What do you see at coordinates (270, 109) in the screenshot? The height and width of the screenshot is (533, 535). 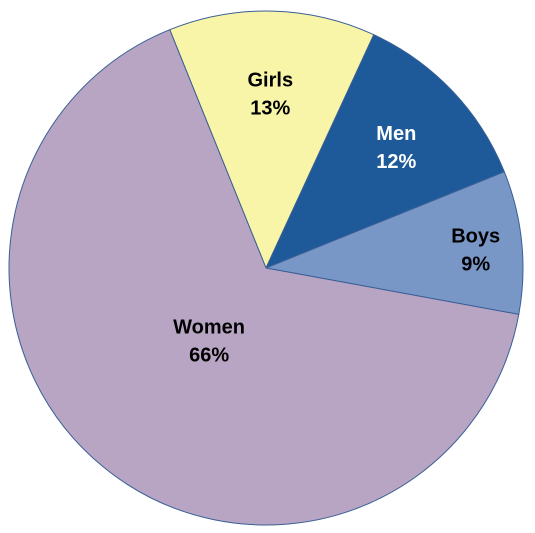 I see `slice-value-girls: 13%` at bounding box center [270, 109].